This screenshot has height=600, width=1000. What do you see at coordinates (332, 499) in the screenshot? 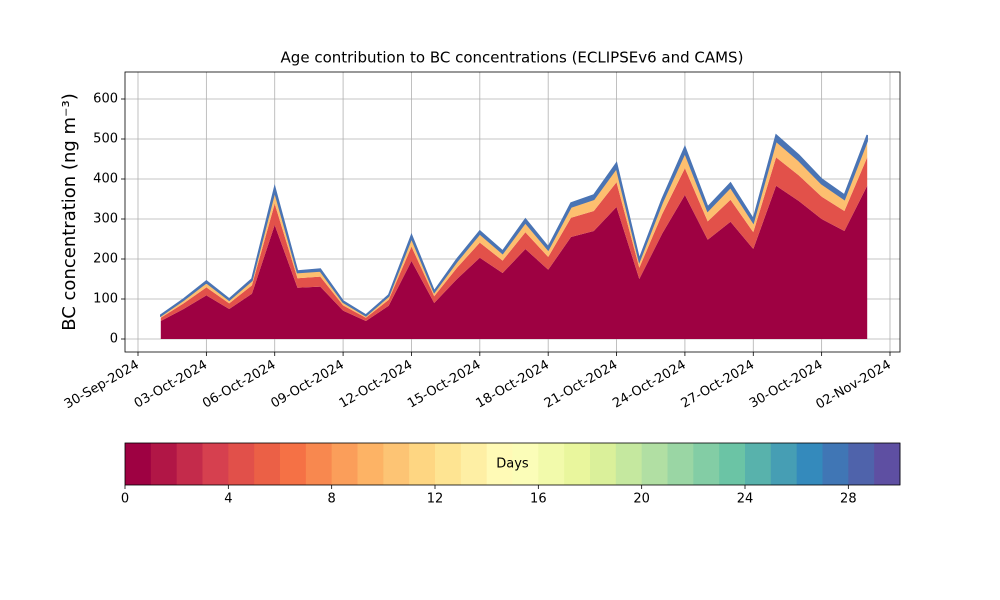
I see `colorbar-tick-label: 8` at bounding box center [332, 499].